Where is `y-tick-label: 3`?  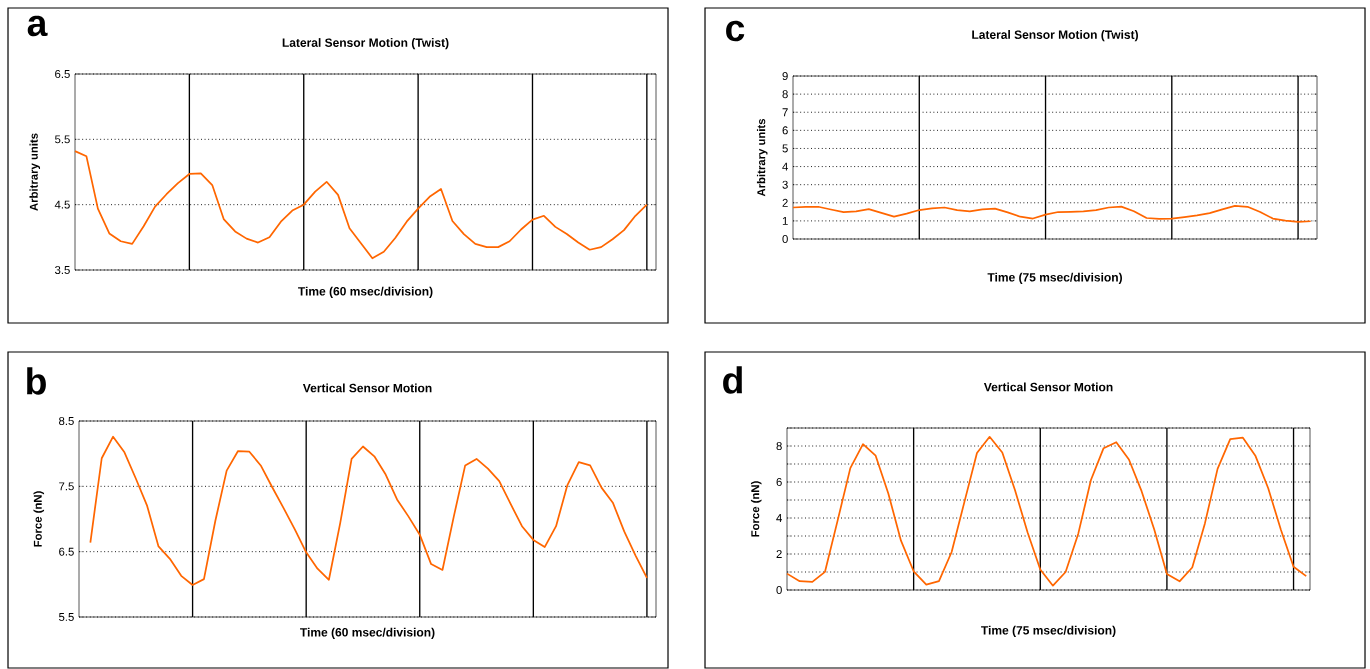 y-tick-label: 3 is located at coordinates (785, 184).